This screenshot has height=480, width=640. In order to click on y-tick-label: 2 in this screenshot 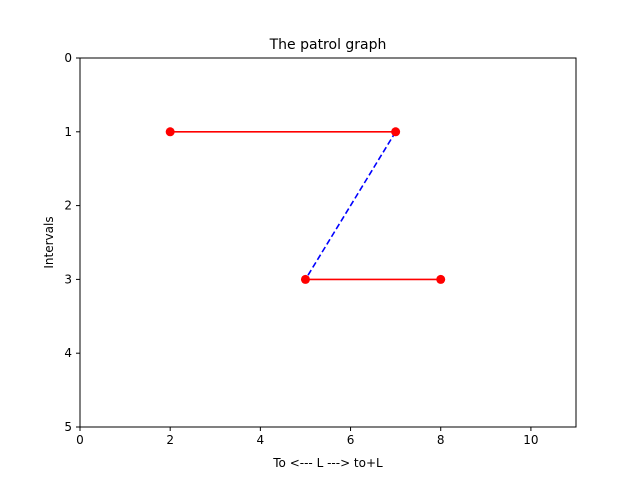, I will do `click(68, 206)`.